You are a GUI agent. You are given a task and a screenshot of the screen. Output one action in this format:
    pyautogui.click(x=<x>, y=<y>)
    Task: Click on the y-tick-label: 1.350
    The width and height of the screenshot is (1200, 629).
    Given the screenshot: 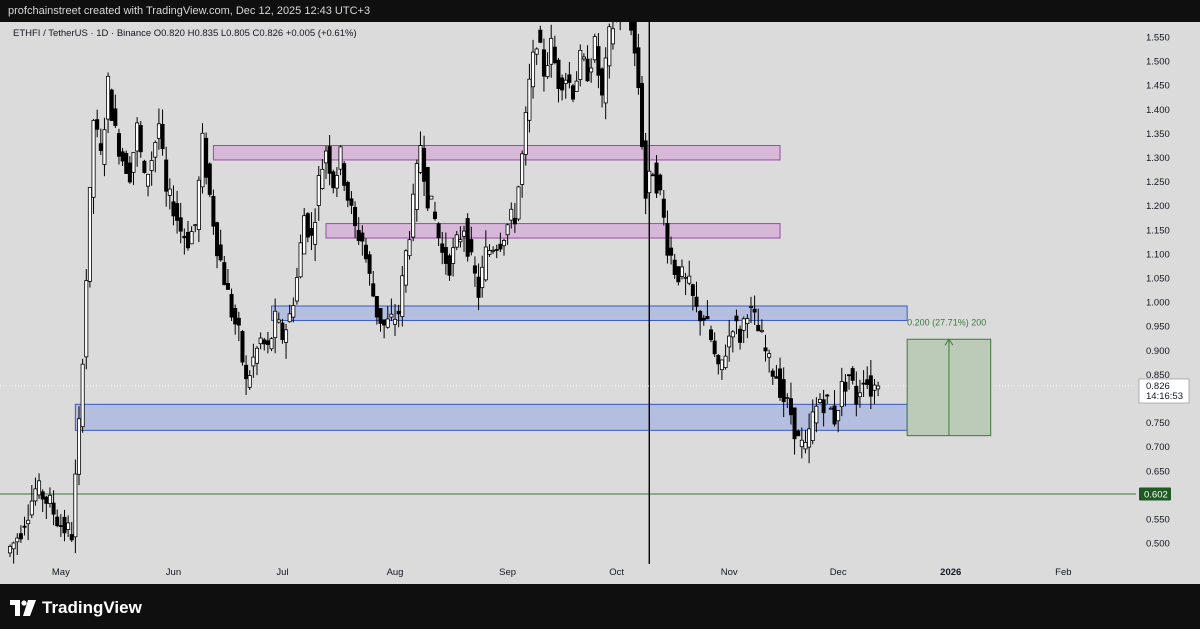 What is the action you would take?
    pyautogui.click(x=1158, y=134)
    